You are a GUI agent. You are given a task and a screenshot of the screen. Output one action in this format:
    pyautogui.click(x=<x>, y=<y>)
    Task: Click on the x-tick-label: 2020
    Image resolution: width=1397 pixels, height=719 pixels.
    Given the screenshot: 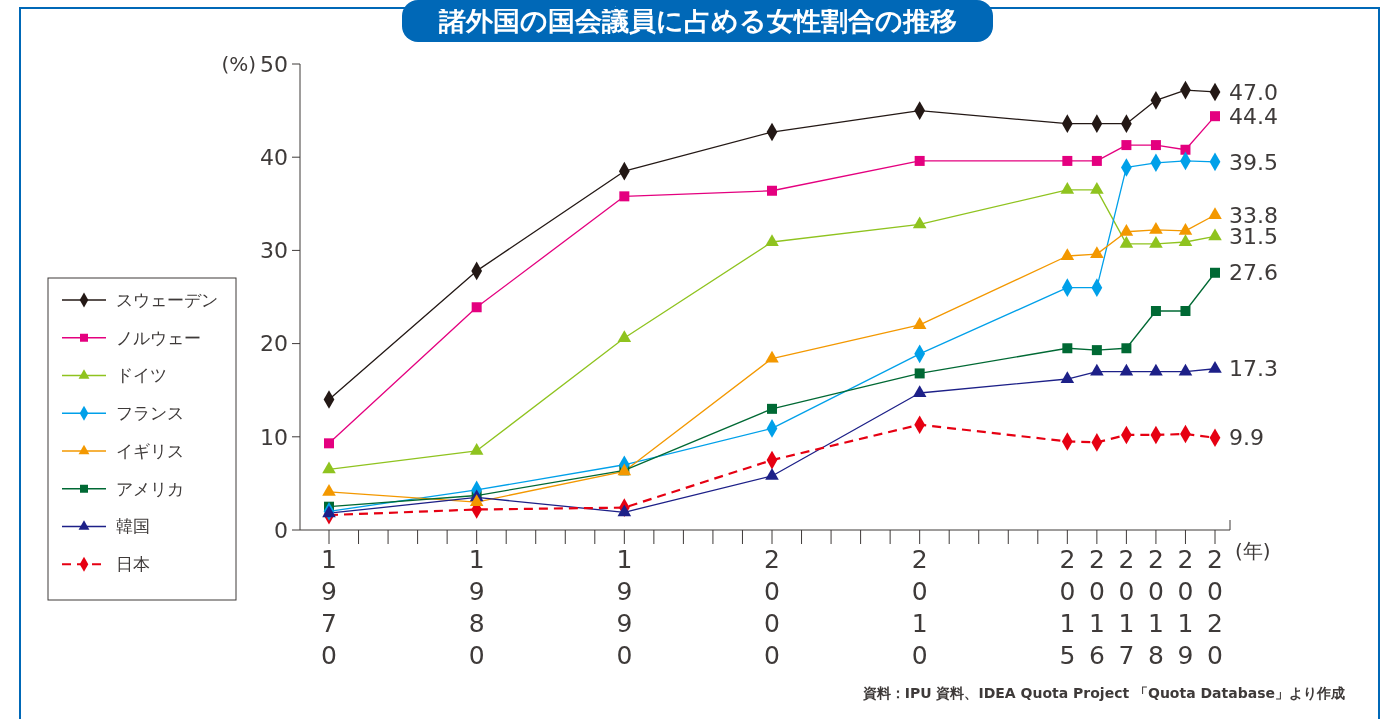 What is the action you would take?
    pyautogui.click(x=1215, y=607)
    